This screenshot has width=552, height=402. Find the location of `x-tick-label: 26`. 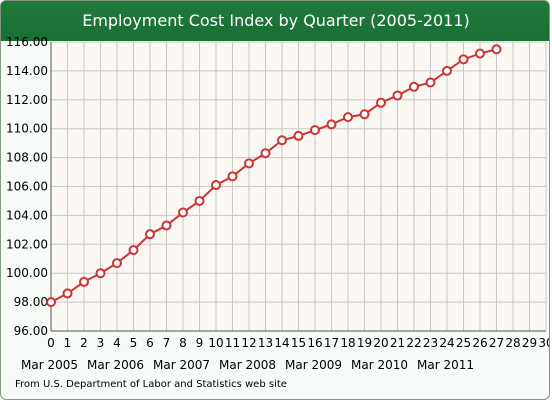

x-tick-label: 26 is located at coordinates (479, 343).